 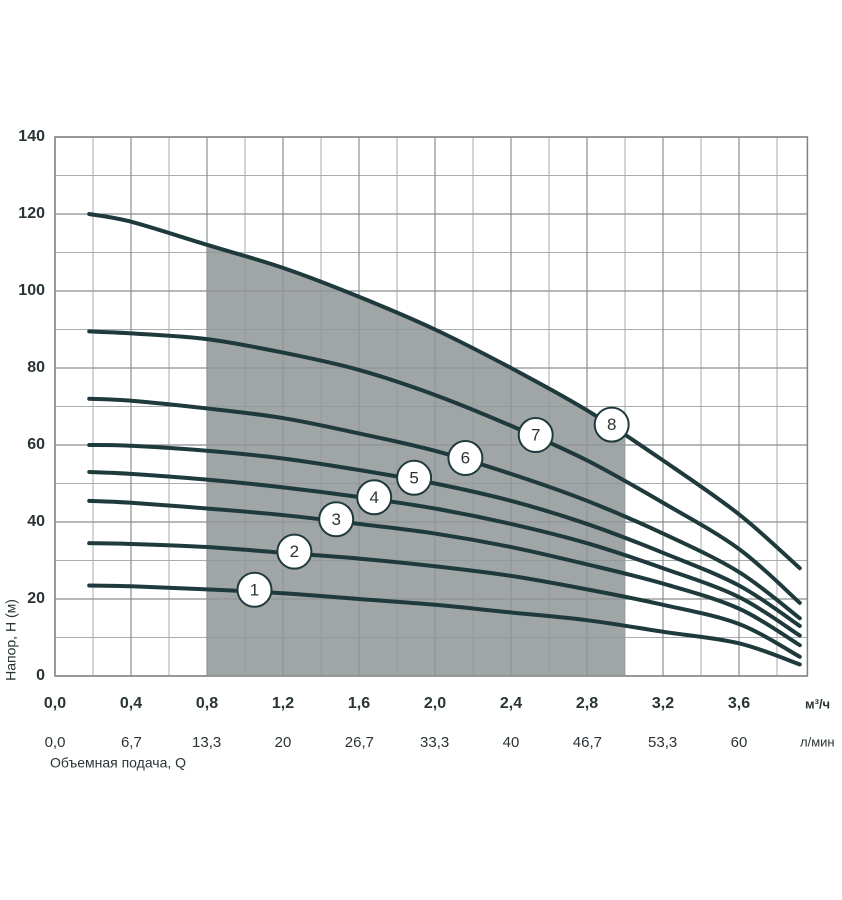 What do you see at coordinates (36, 598) in the screenshot?
I see `y-tick-label: 20` at bounding box center [36, 598].